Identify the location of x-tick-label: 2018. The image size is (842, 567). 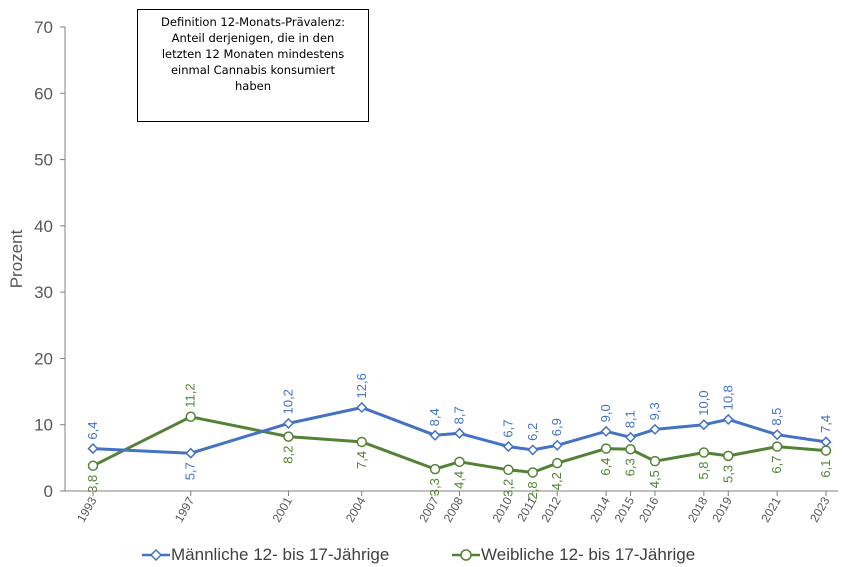
(698, 509).